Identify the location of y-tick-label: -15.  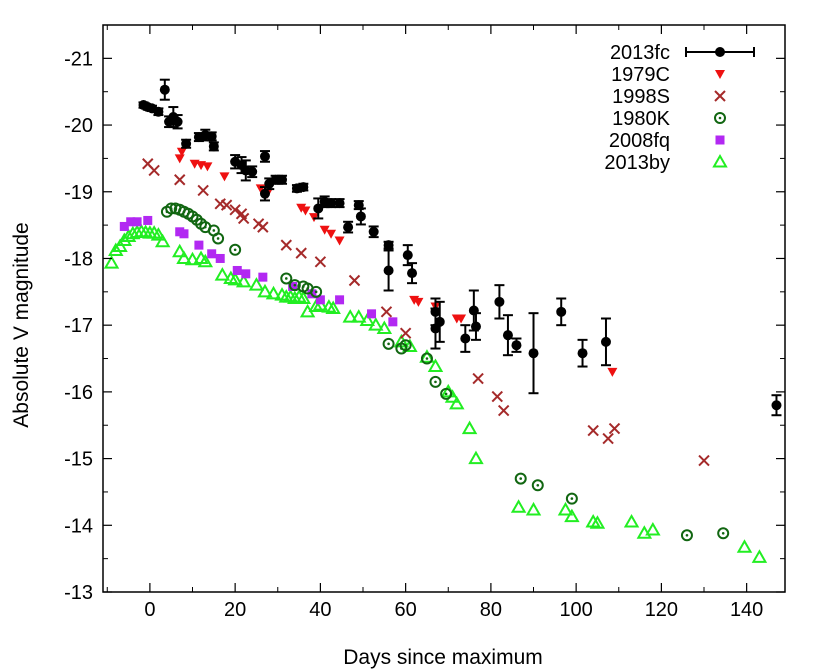
(78, 460).